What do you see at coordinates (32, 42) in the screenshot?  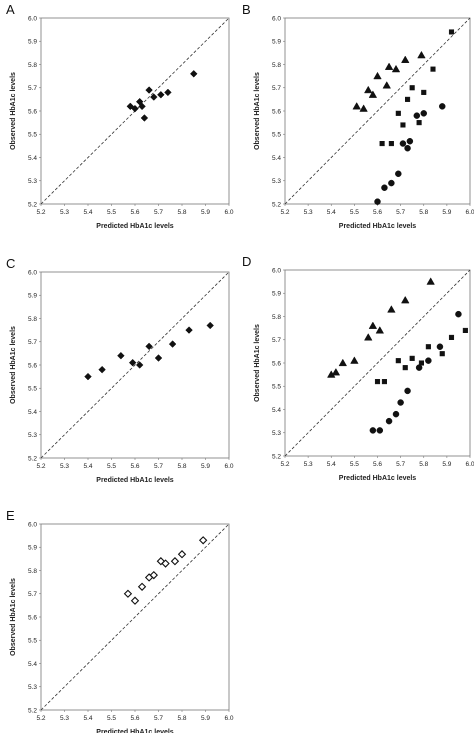 I see `y-tick-label: 5.9` at bounding box center [32, 42].